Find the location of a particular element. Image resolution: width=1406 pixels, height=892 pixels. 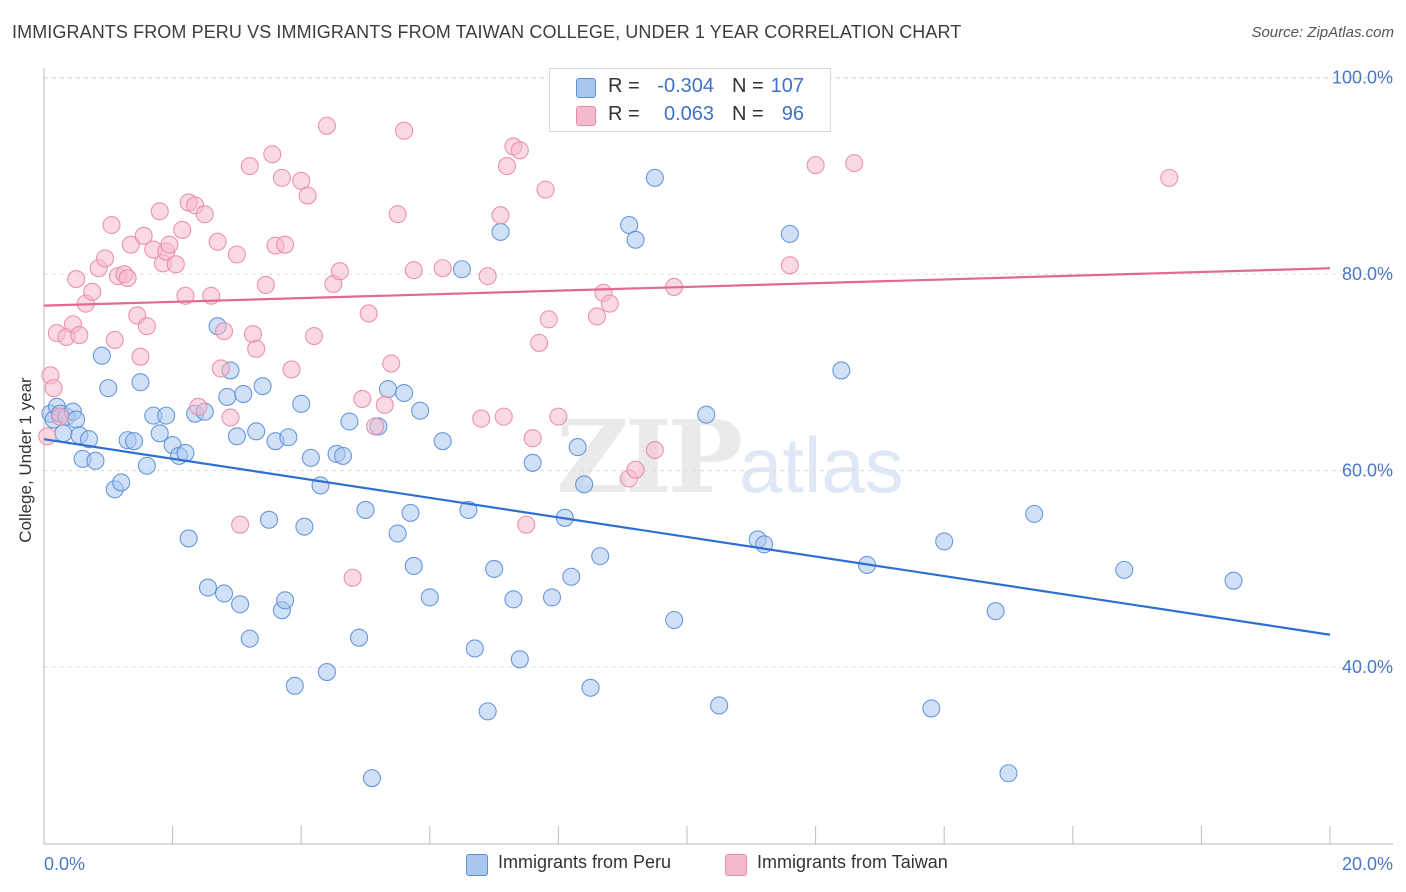

correlation-legend: R = -0.304 N = 107 R = 0.063 N = 96 is located at coordinates (690, 100).